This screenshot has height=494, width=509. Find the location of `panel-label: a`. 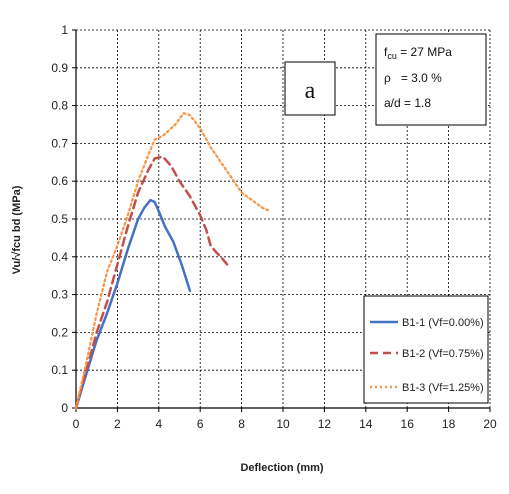

panel-label: a is located at coordinates (310, 91).